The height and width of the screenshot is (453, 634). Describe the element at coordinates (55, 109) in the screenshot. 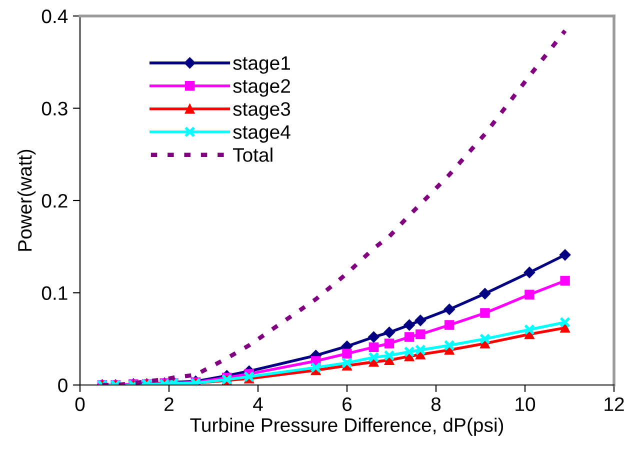

I see `y-tick-label: 0.3` at that location.